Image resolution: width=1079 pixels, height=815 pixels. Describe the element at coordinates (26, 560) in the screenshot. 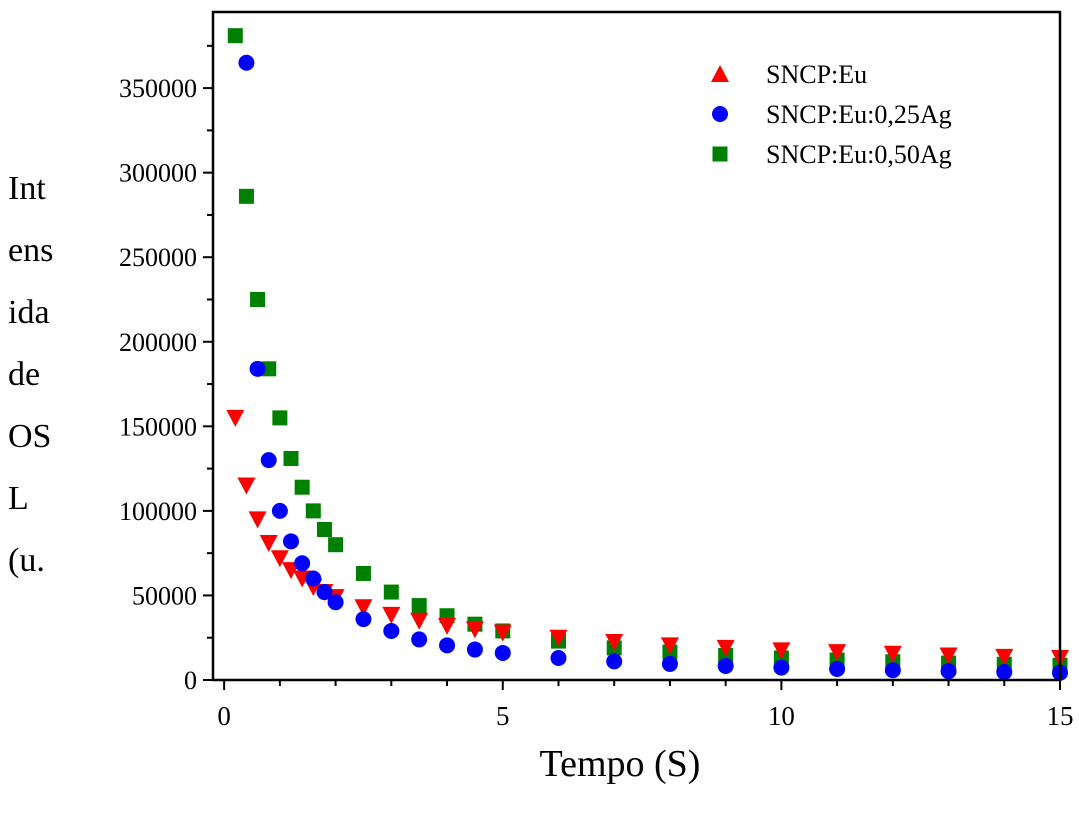

I see `y-axis-label-line: (u.` at that location.